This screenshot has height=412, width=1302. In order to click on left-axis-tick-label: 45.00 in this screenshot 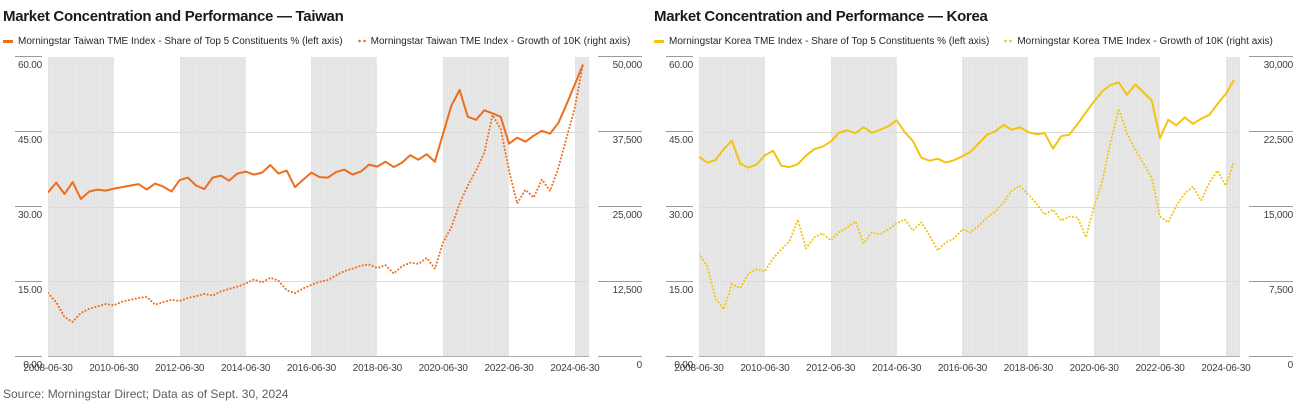, I will do `click(29, 140)`.